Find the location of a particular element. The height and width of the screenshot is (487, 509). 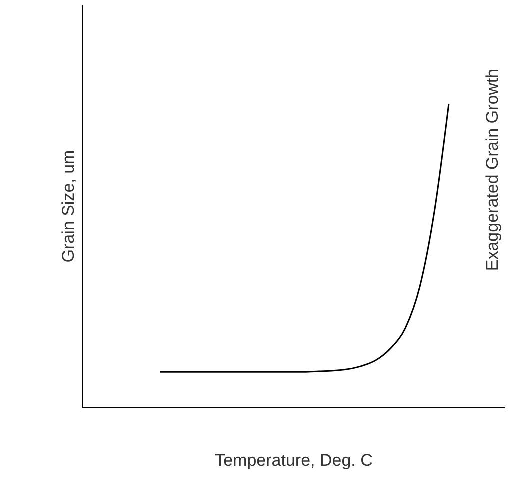

x-axis-title: Temperature, Deg. C is located at coordinates (294, 460).